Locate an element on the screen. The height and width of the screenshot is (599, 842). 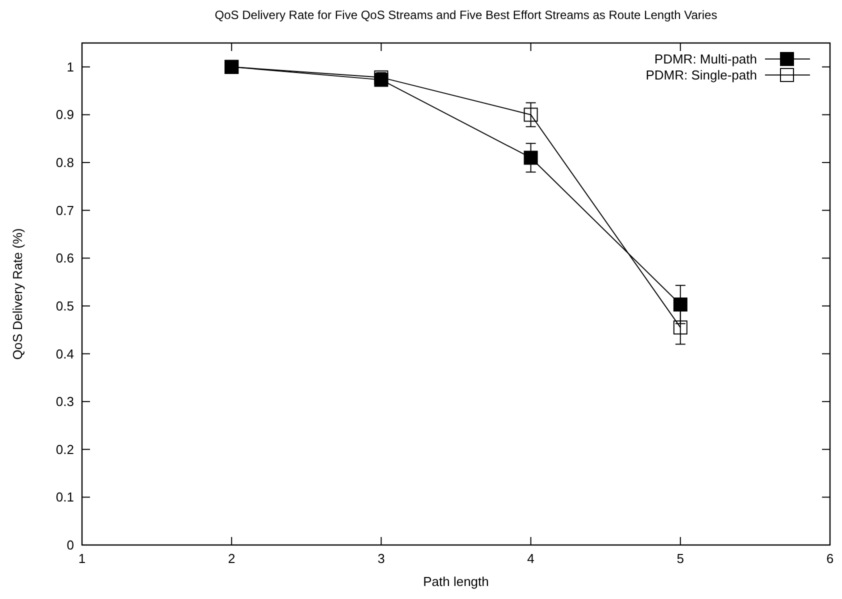
x-tick-label: 4 is located at coordinates (530, 558).